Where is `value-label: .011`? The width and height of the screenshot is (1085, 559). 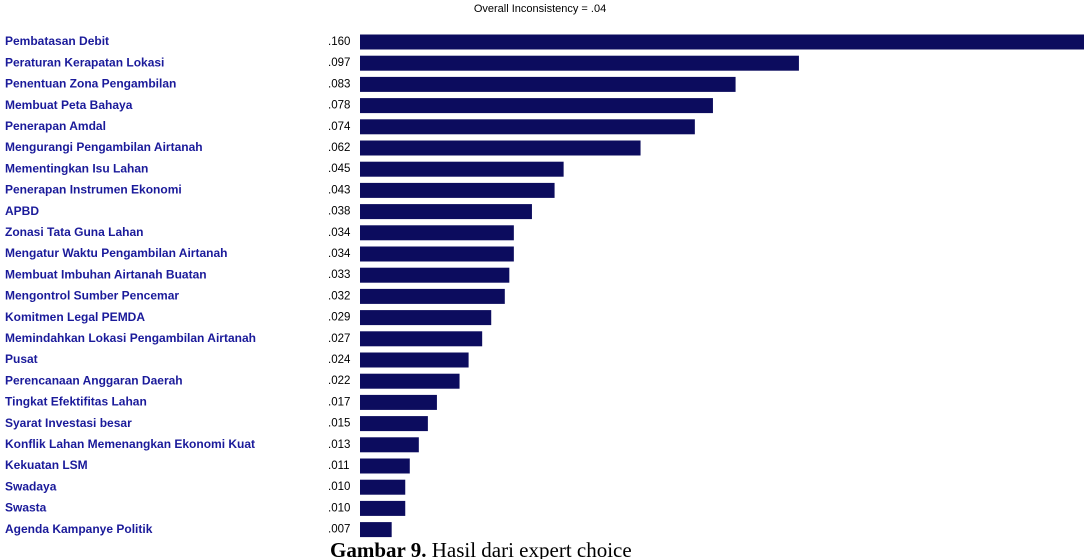
value-label: .011 is located at coordinates (339, 466).